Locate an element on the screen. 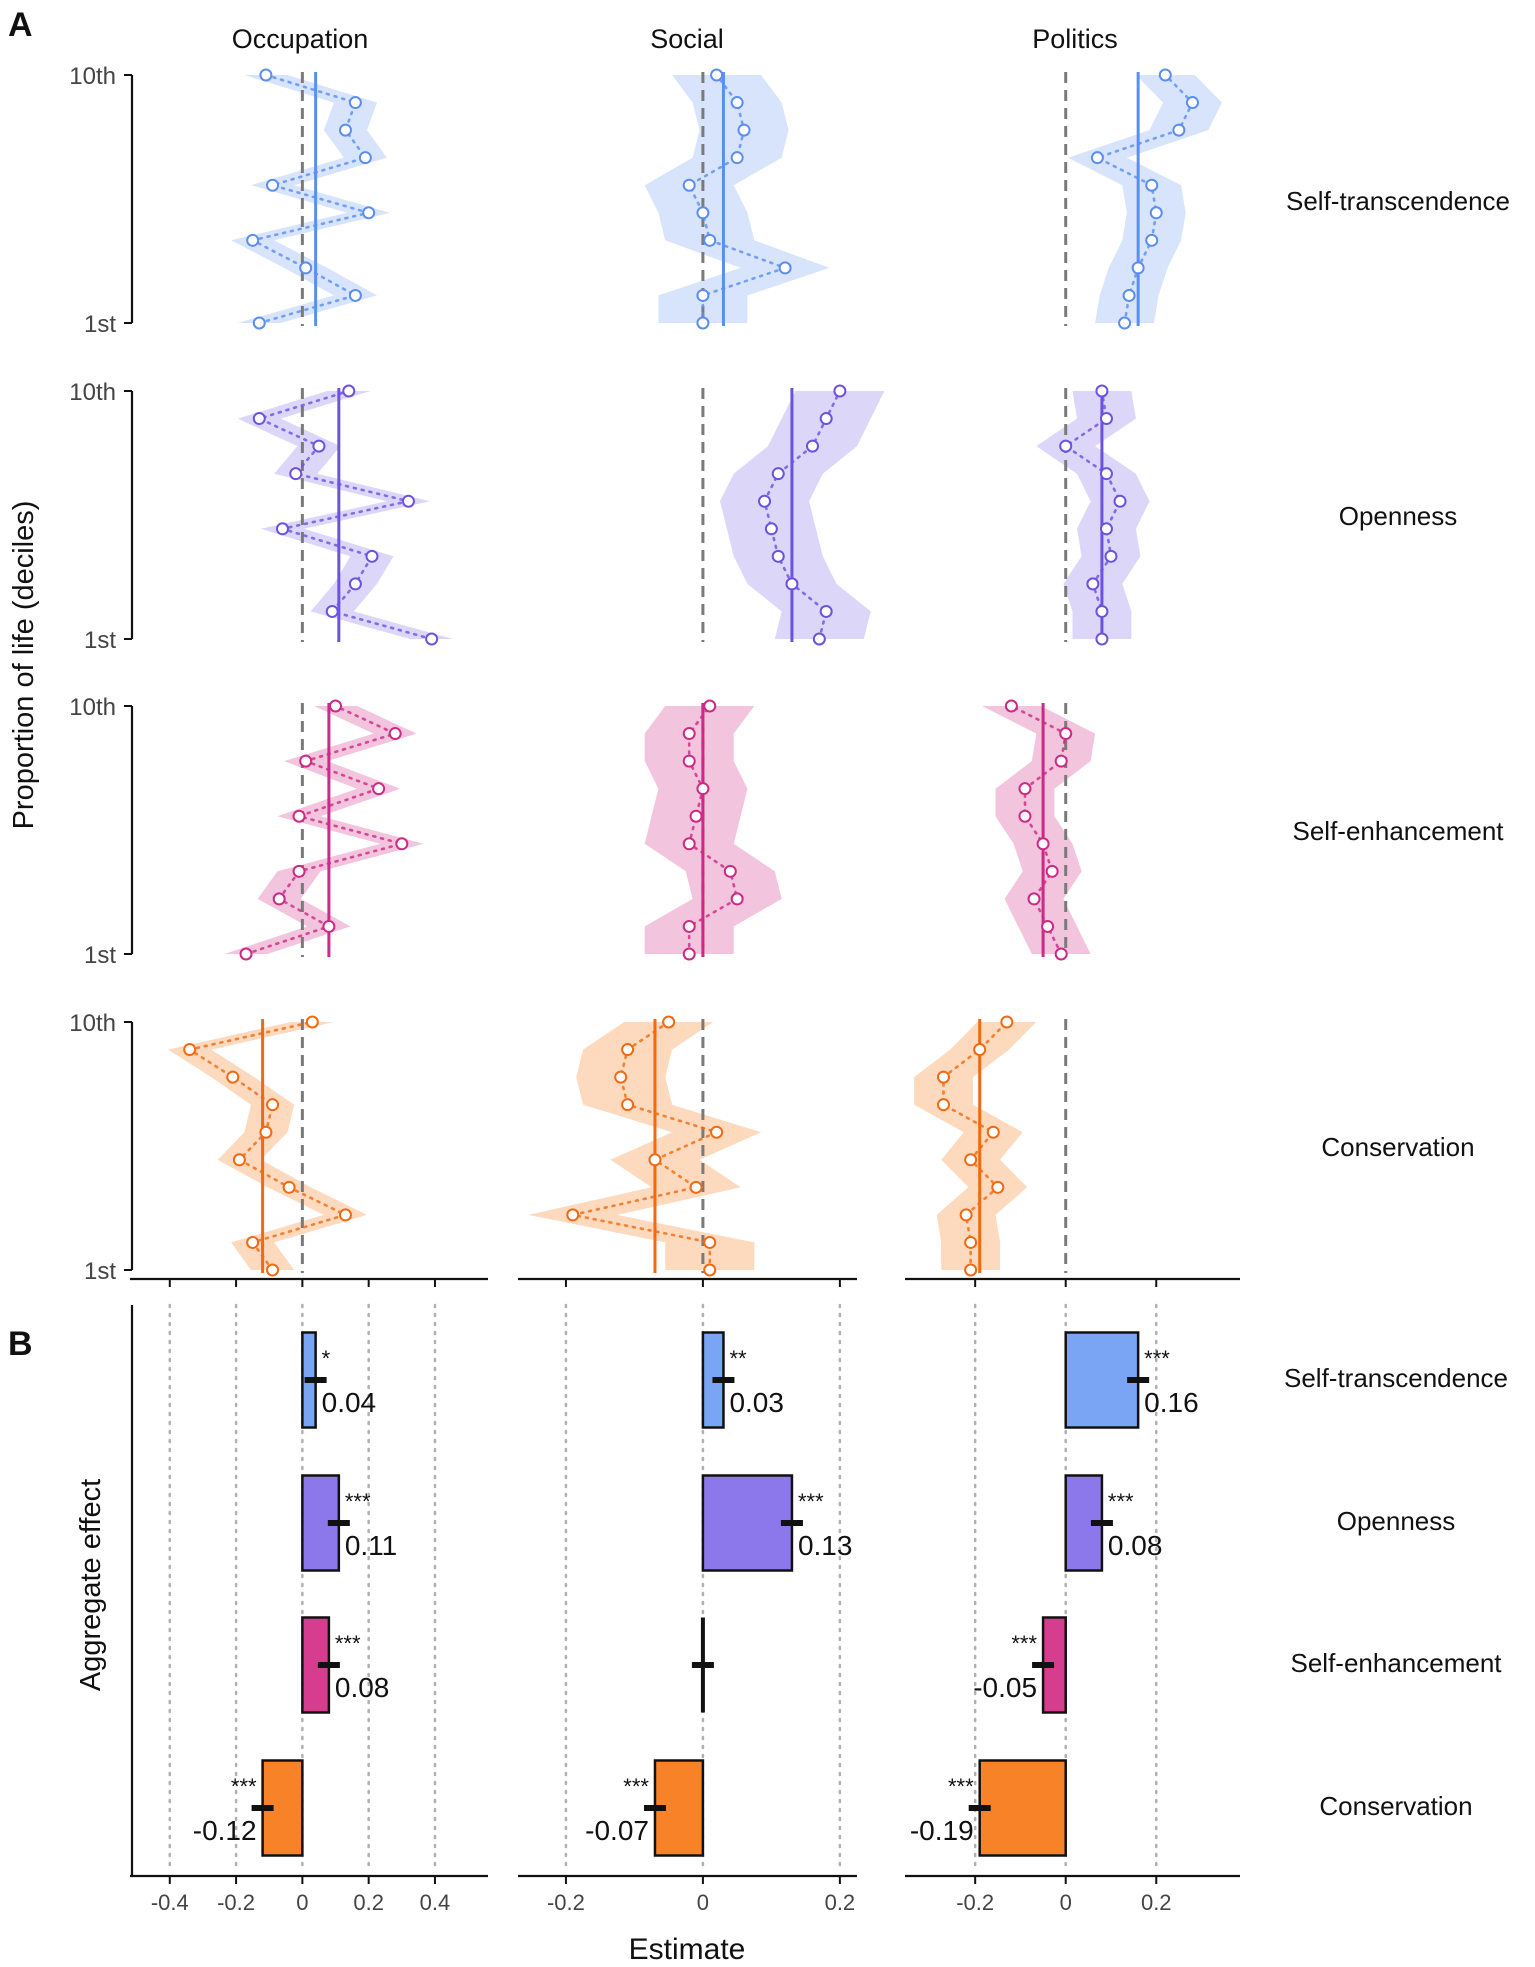 This screenshot has height=1967, width=1535. panel-b-y-axis-title: Aggregate effect is located at coordinates (91, 1585).